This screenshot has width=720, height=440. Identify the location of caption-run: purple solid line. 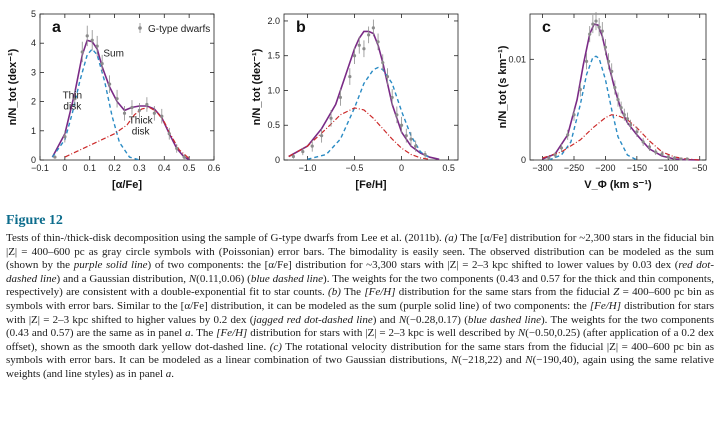
(110, 265).